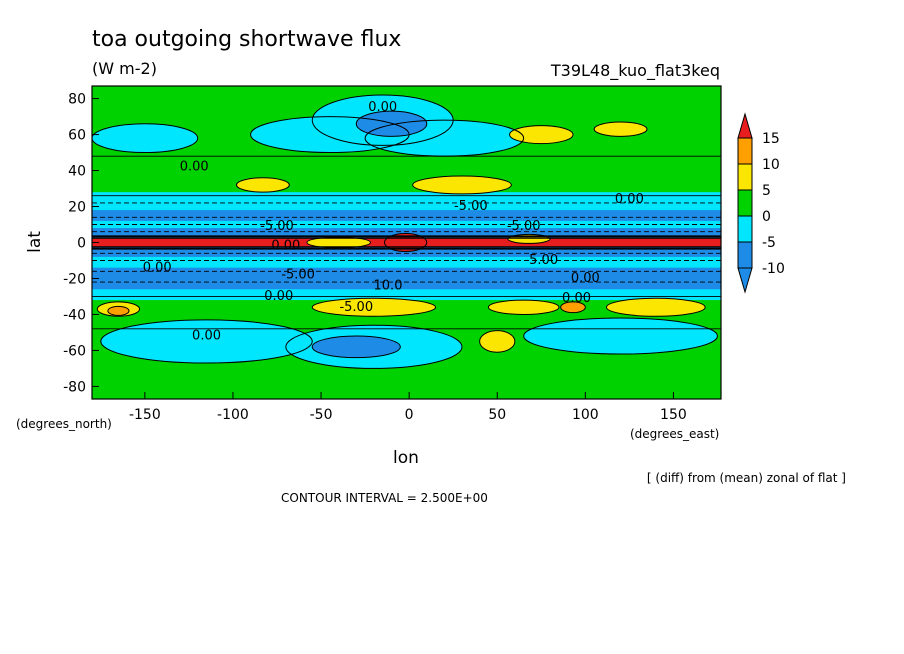 Image resolution: width=904 pixels, height=654 pixels. Describe the element at coordinates (766, 217) in the screenshot. I see `colorbar-label: 0` at that location.